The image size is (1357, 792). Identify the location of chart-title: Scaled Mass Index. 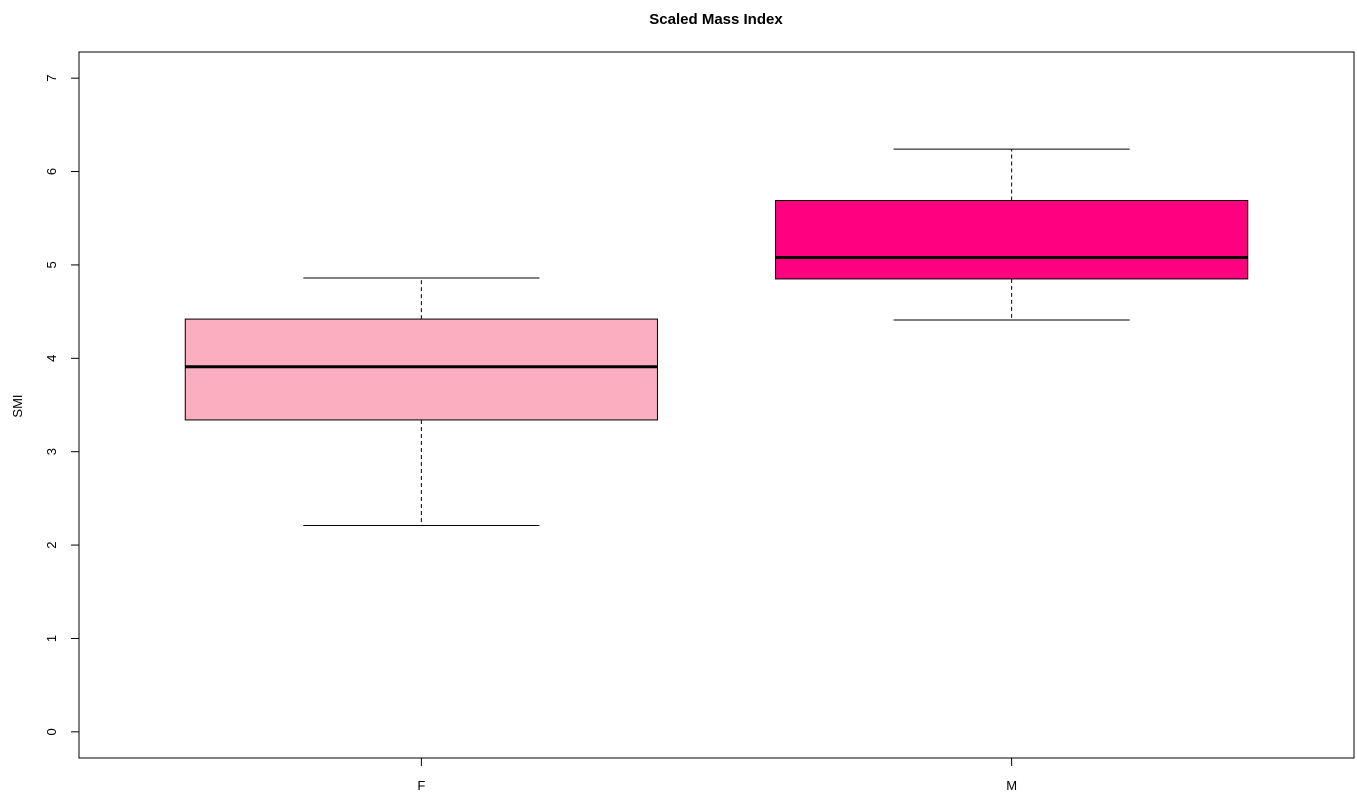
(716, 19).